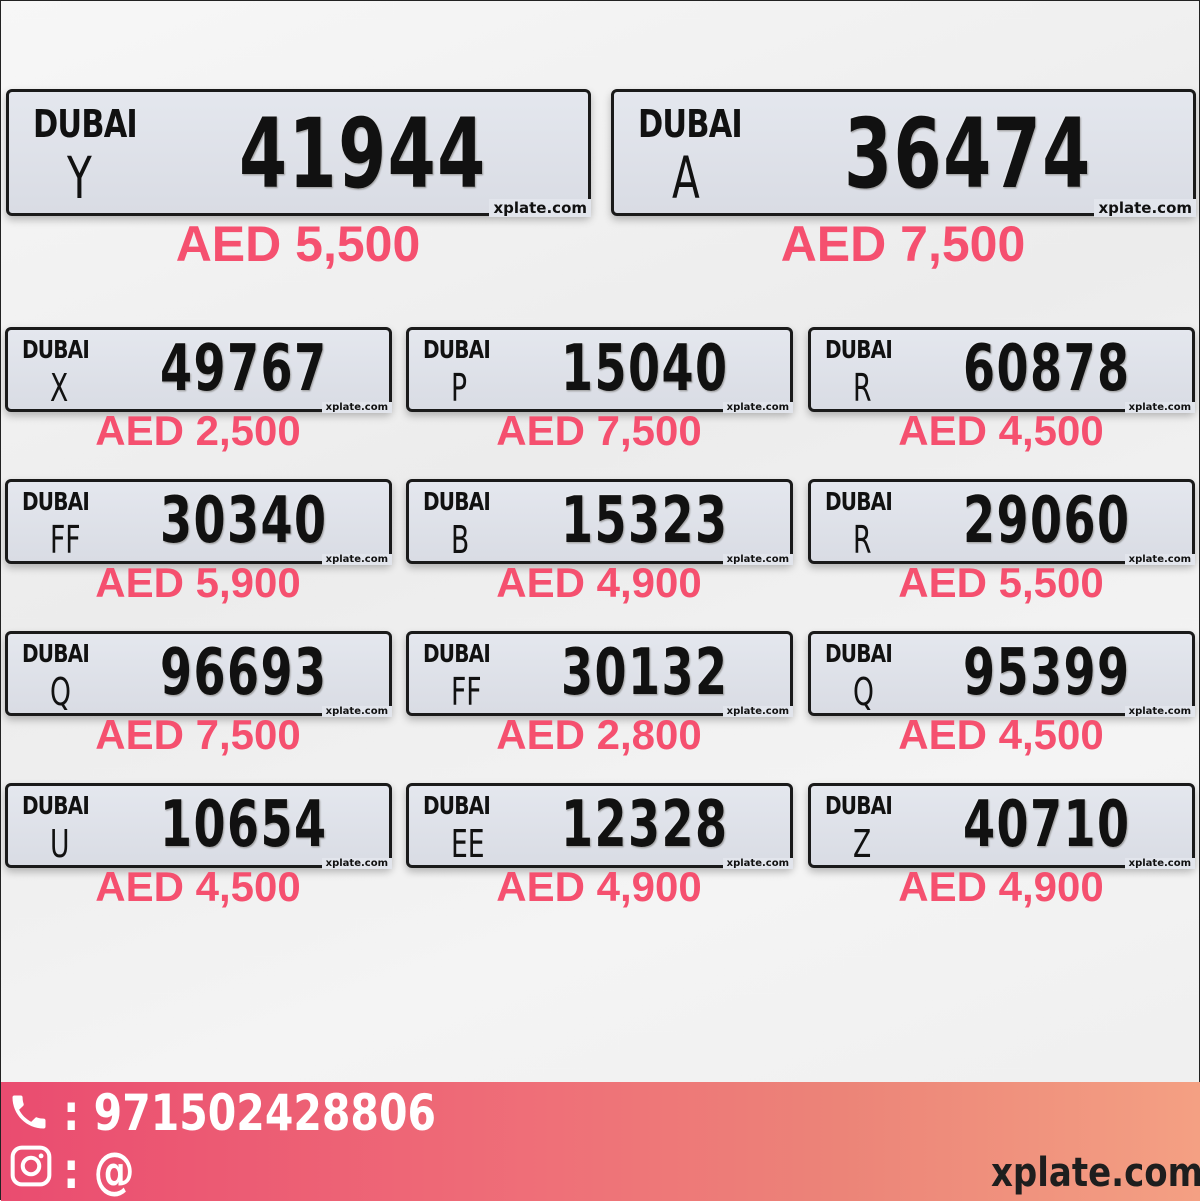 This screenshot has width=1200, height=1201. Describe the element at coordinates (1047, 825) in the screenshot. I see `plate-number: 40710` at that location.